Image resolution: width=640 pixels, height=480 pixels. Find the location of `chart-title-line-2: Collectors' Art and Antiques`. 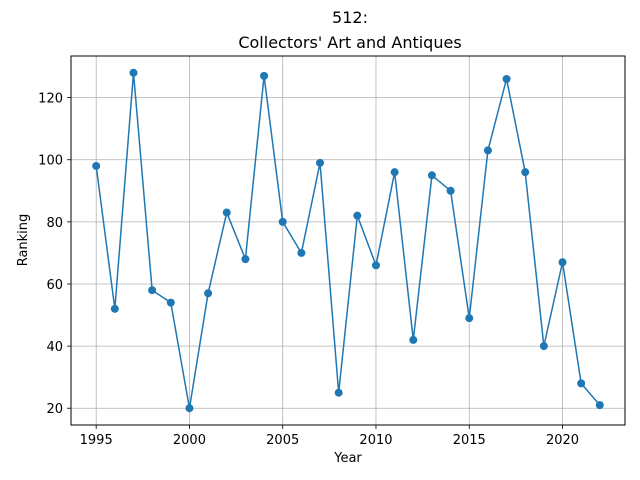

chart-title-line-2: Collectors' Art and Antiques is located at coordinates (349, 42).